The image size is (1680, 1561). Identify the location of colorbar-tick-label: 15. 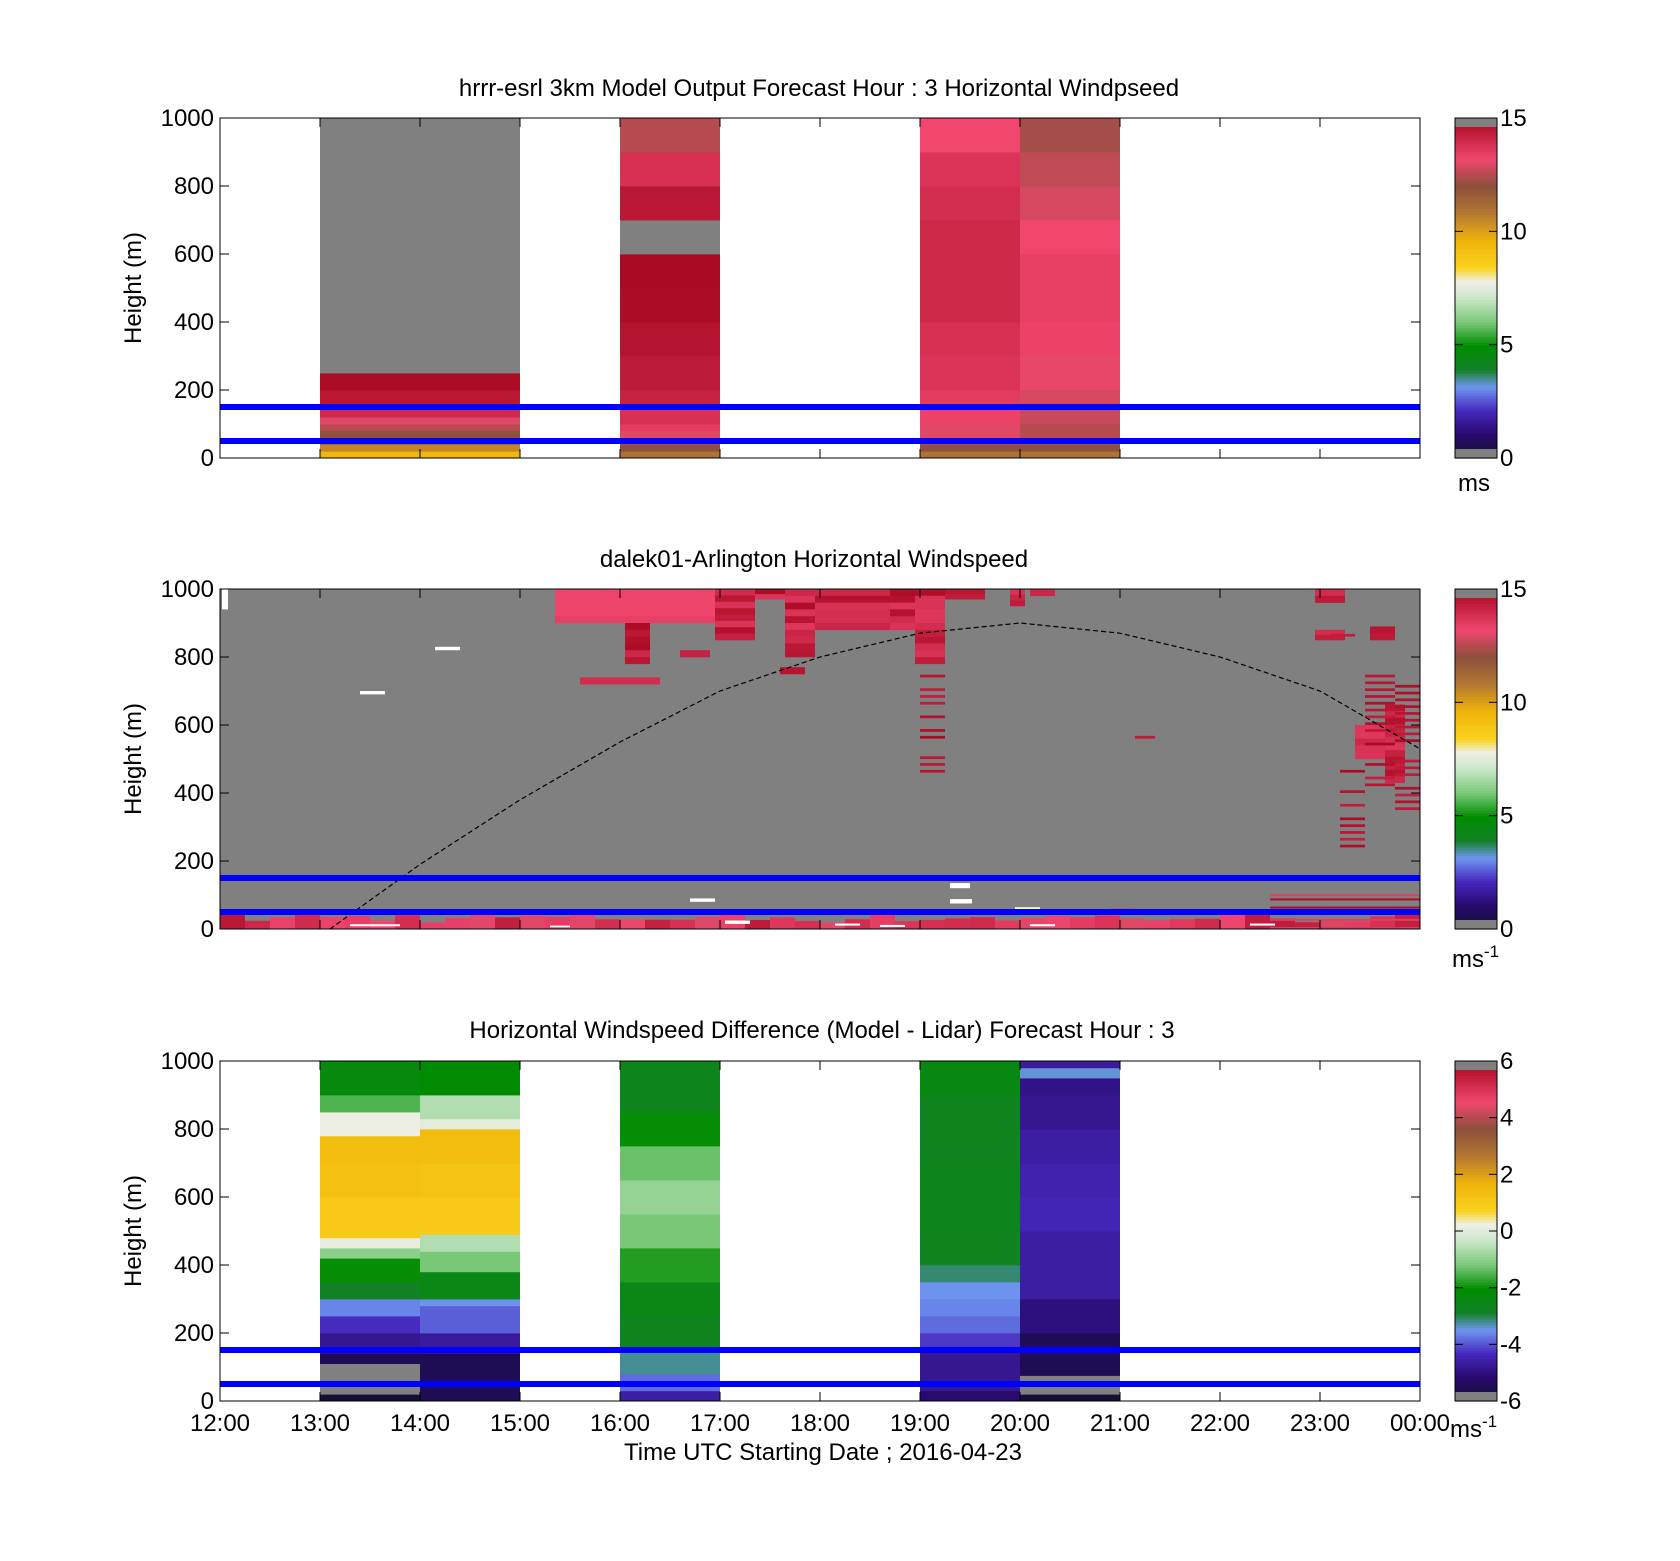
(1513, 589).